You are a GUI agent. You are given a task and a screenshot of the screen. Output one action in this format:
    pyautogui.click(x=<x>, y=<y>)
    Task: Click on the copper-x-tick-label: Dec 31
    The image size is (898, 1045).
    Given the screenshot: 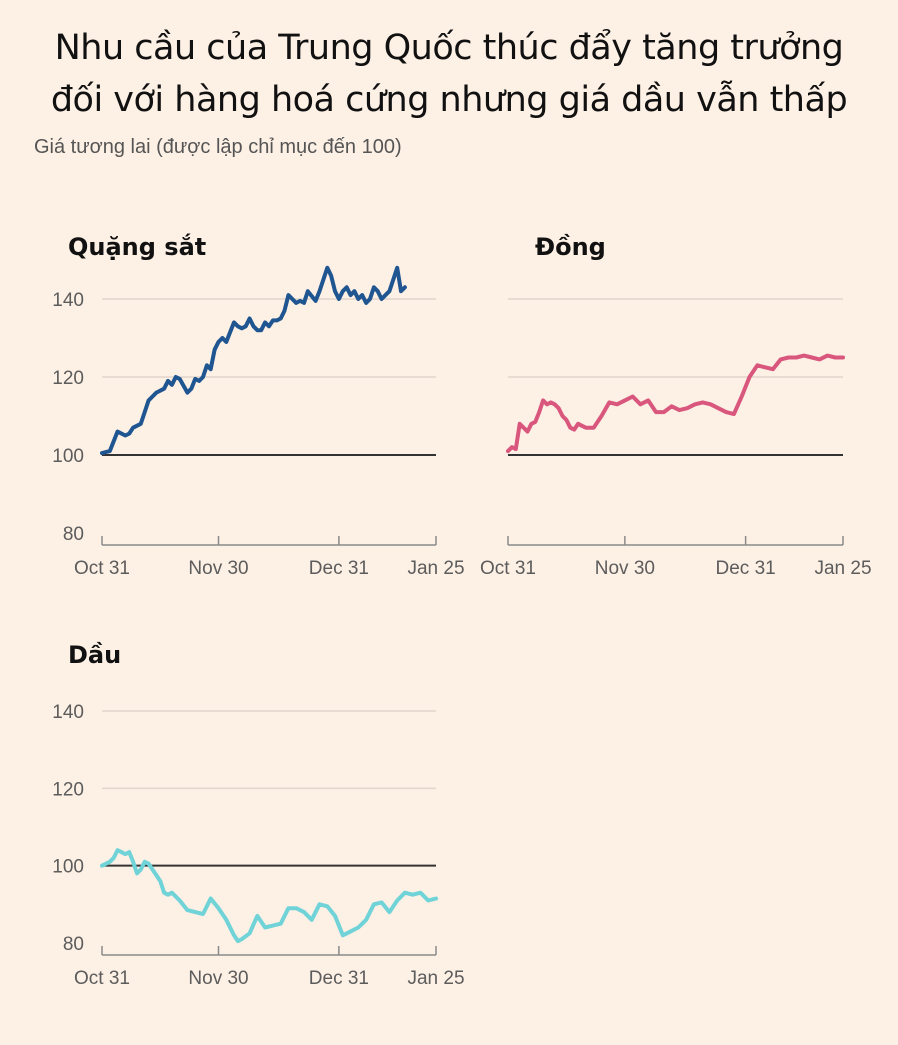 What is the action you would take?
    pyautogui.click(x=746, y=568)
    